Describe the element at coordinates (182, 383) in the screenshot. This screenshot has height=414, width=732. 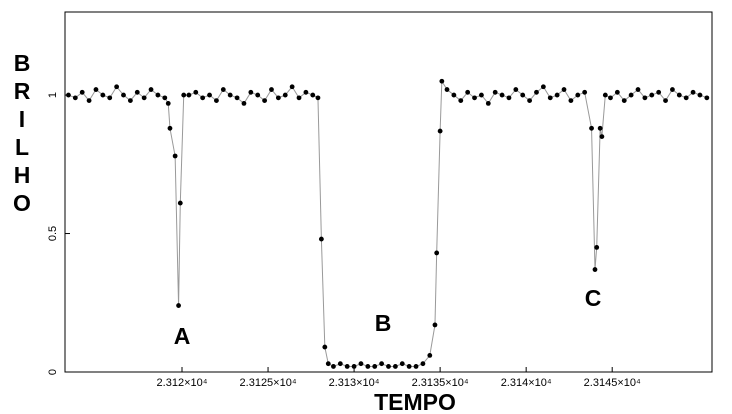
I see `x-tick-label: 2.312×10⁴` at that location.